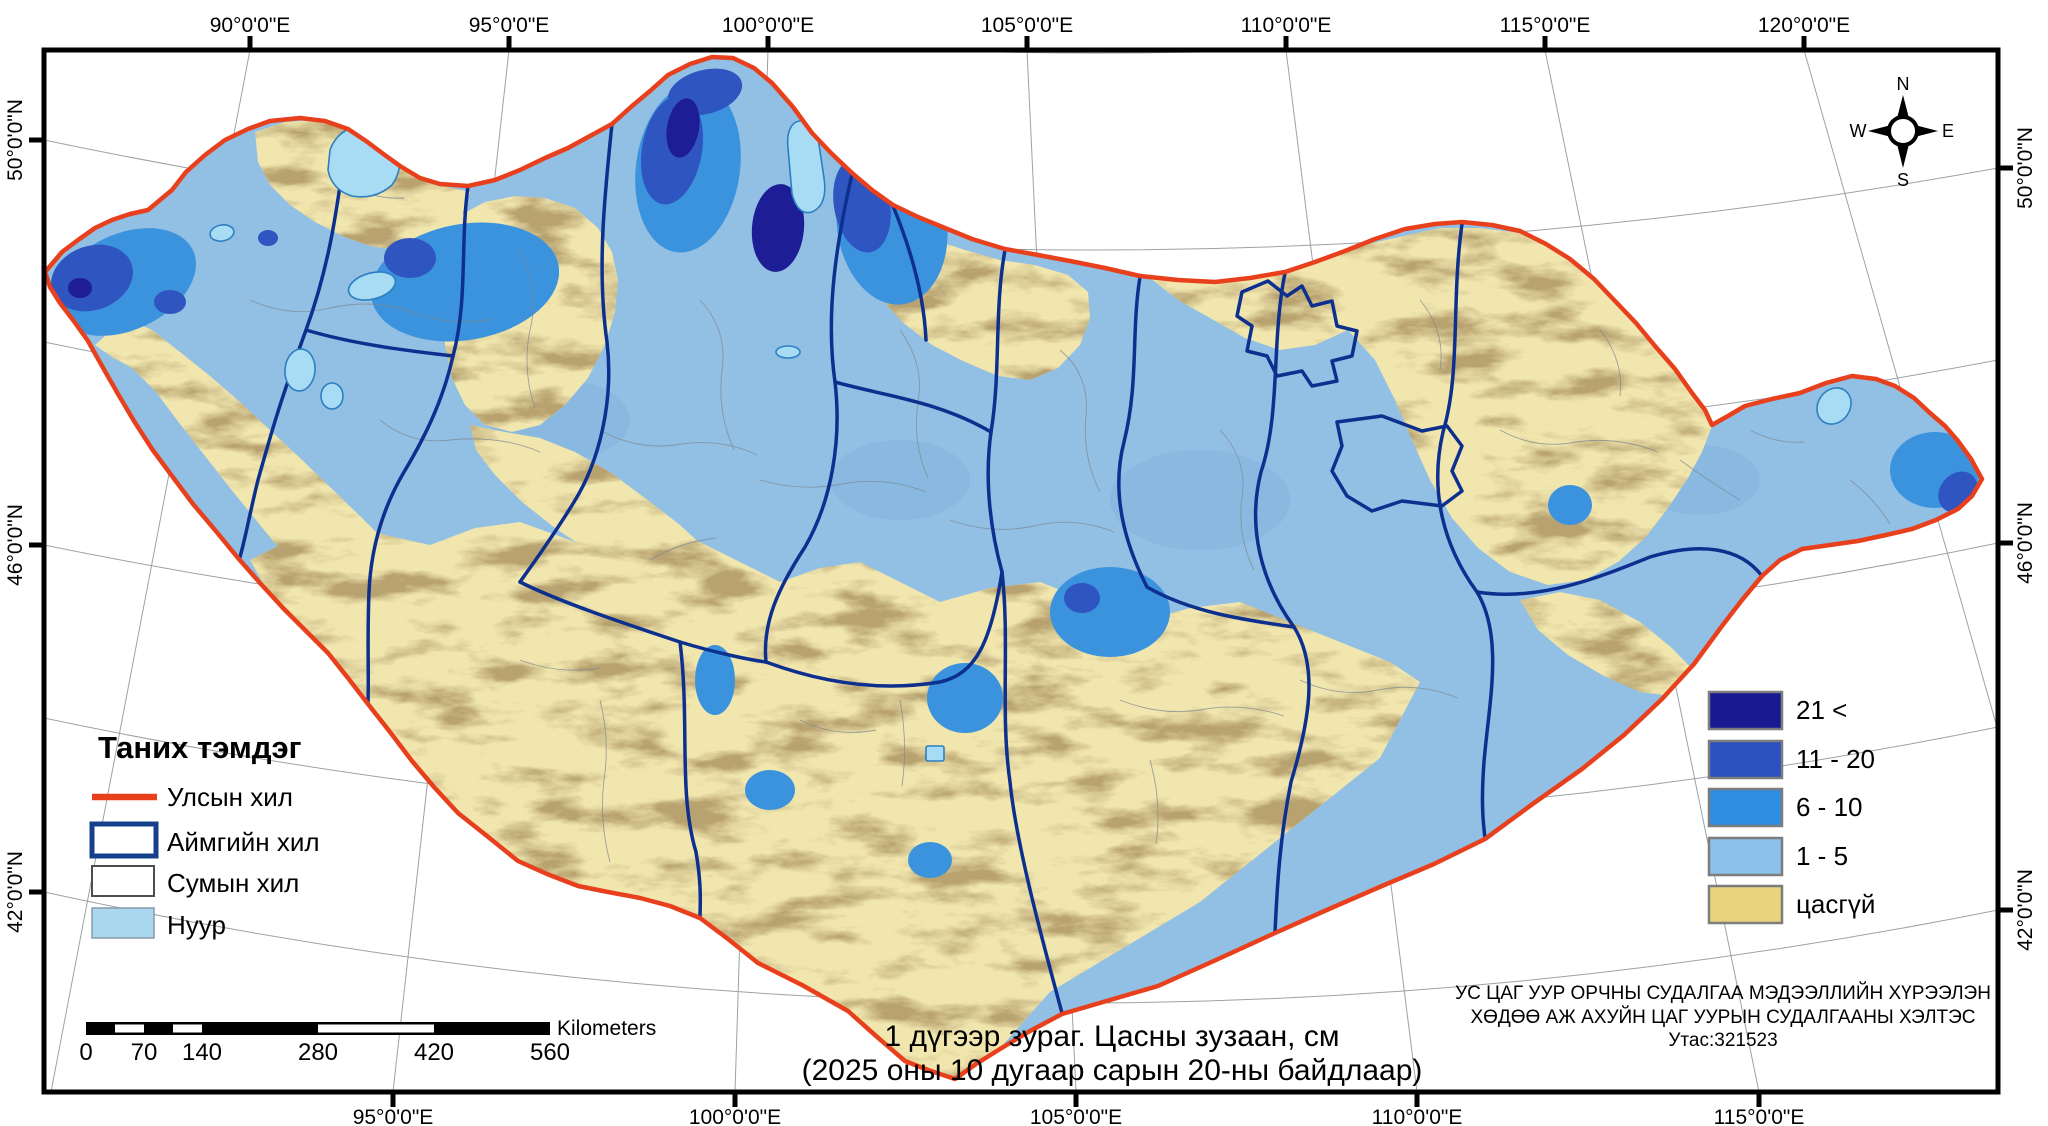 The image size is (2048, 1126). Describe the element at coordinates (393, 1116) in the screenshot. I see `axis-bottom-95e: 95°0'0"E` at that location.